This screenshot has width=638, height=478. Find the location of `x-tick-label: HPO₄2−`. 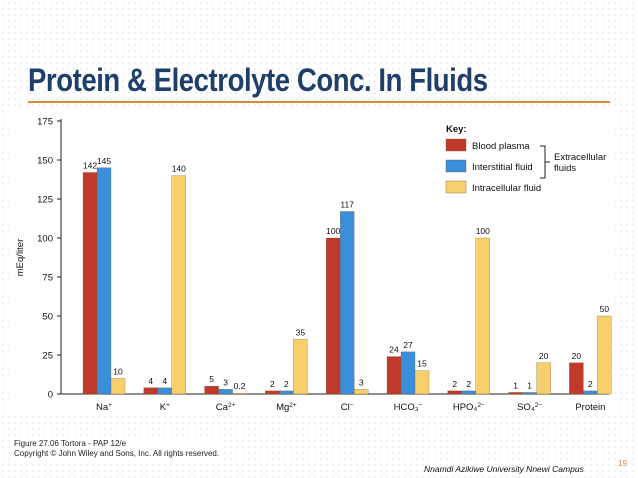

x-tick-label: HPO₄2− is located at coordinates (469, 408).